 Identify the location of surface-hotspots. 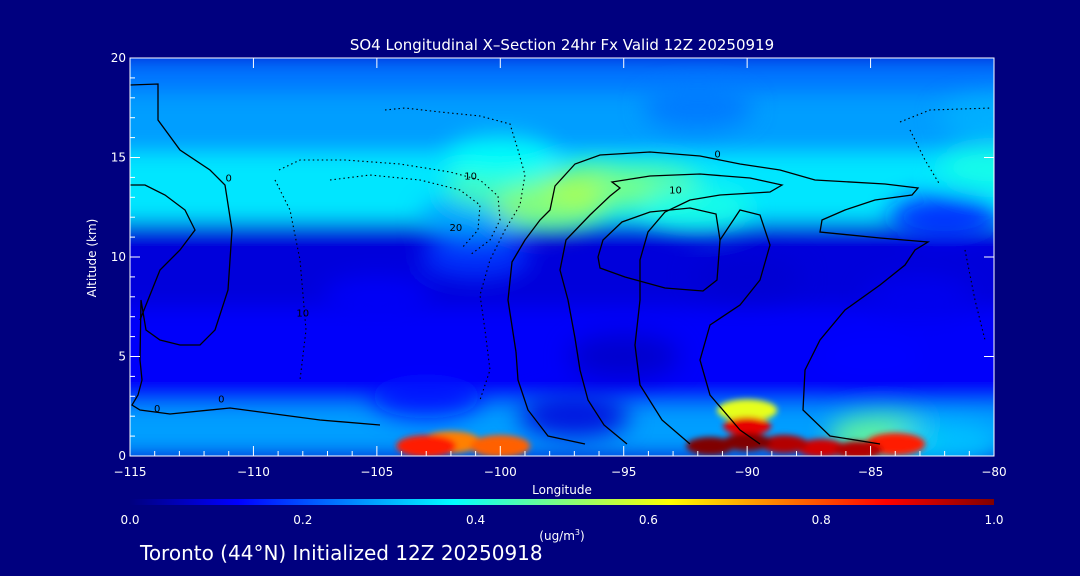
(661, 427).